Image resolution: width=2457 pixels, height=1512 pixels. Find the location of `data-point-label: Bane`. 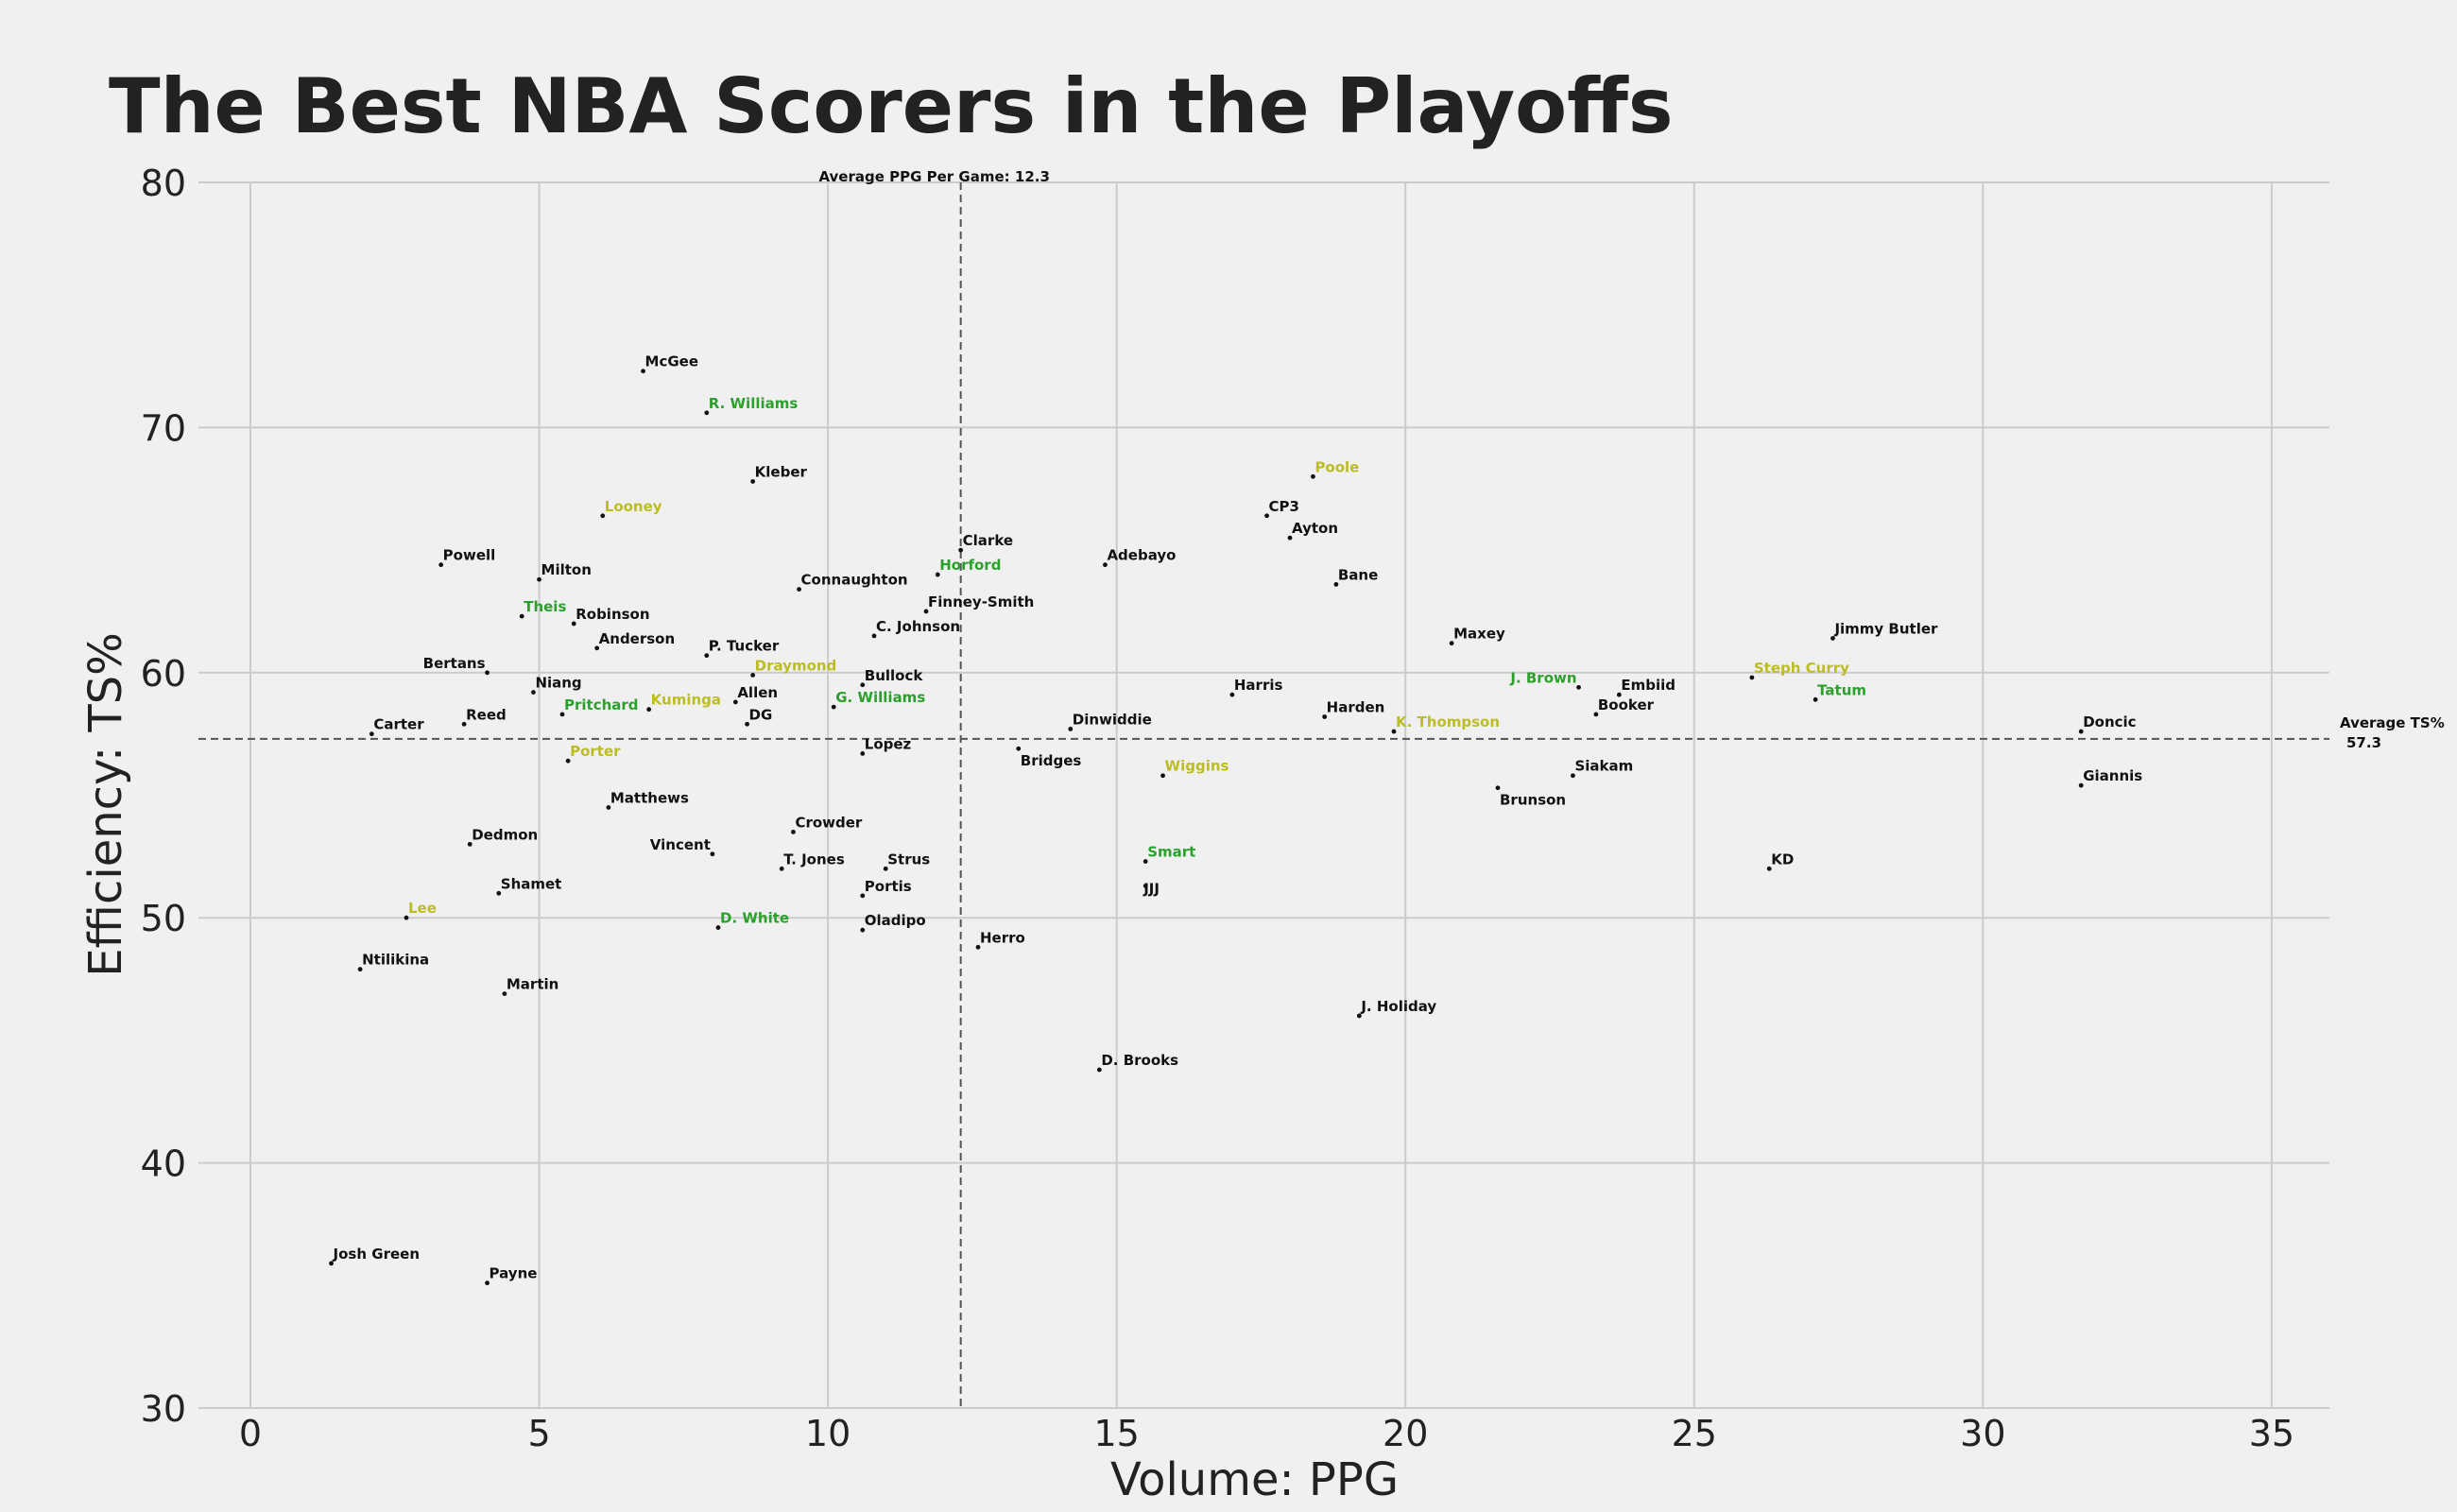

data-point-label: Bane is located at coordinates (1358, 574).